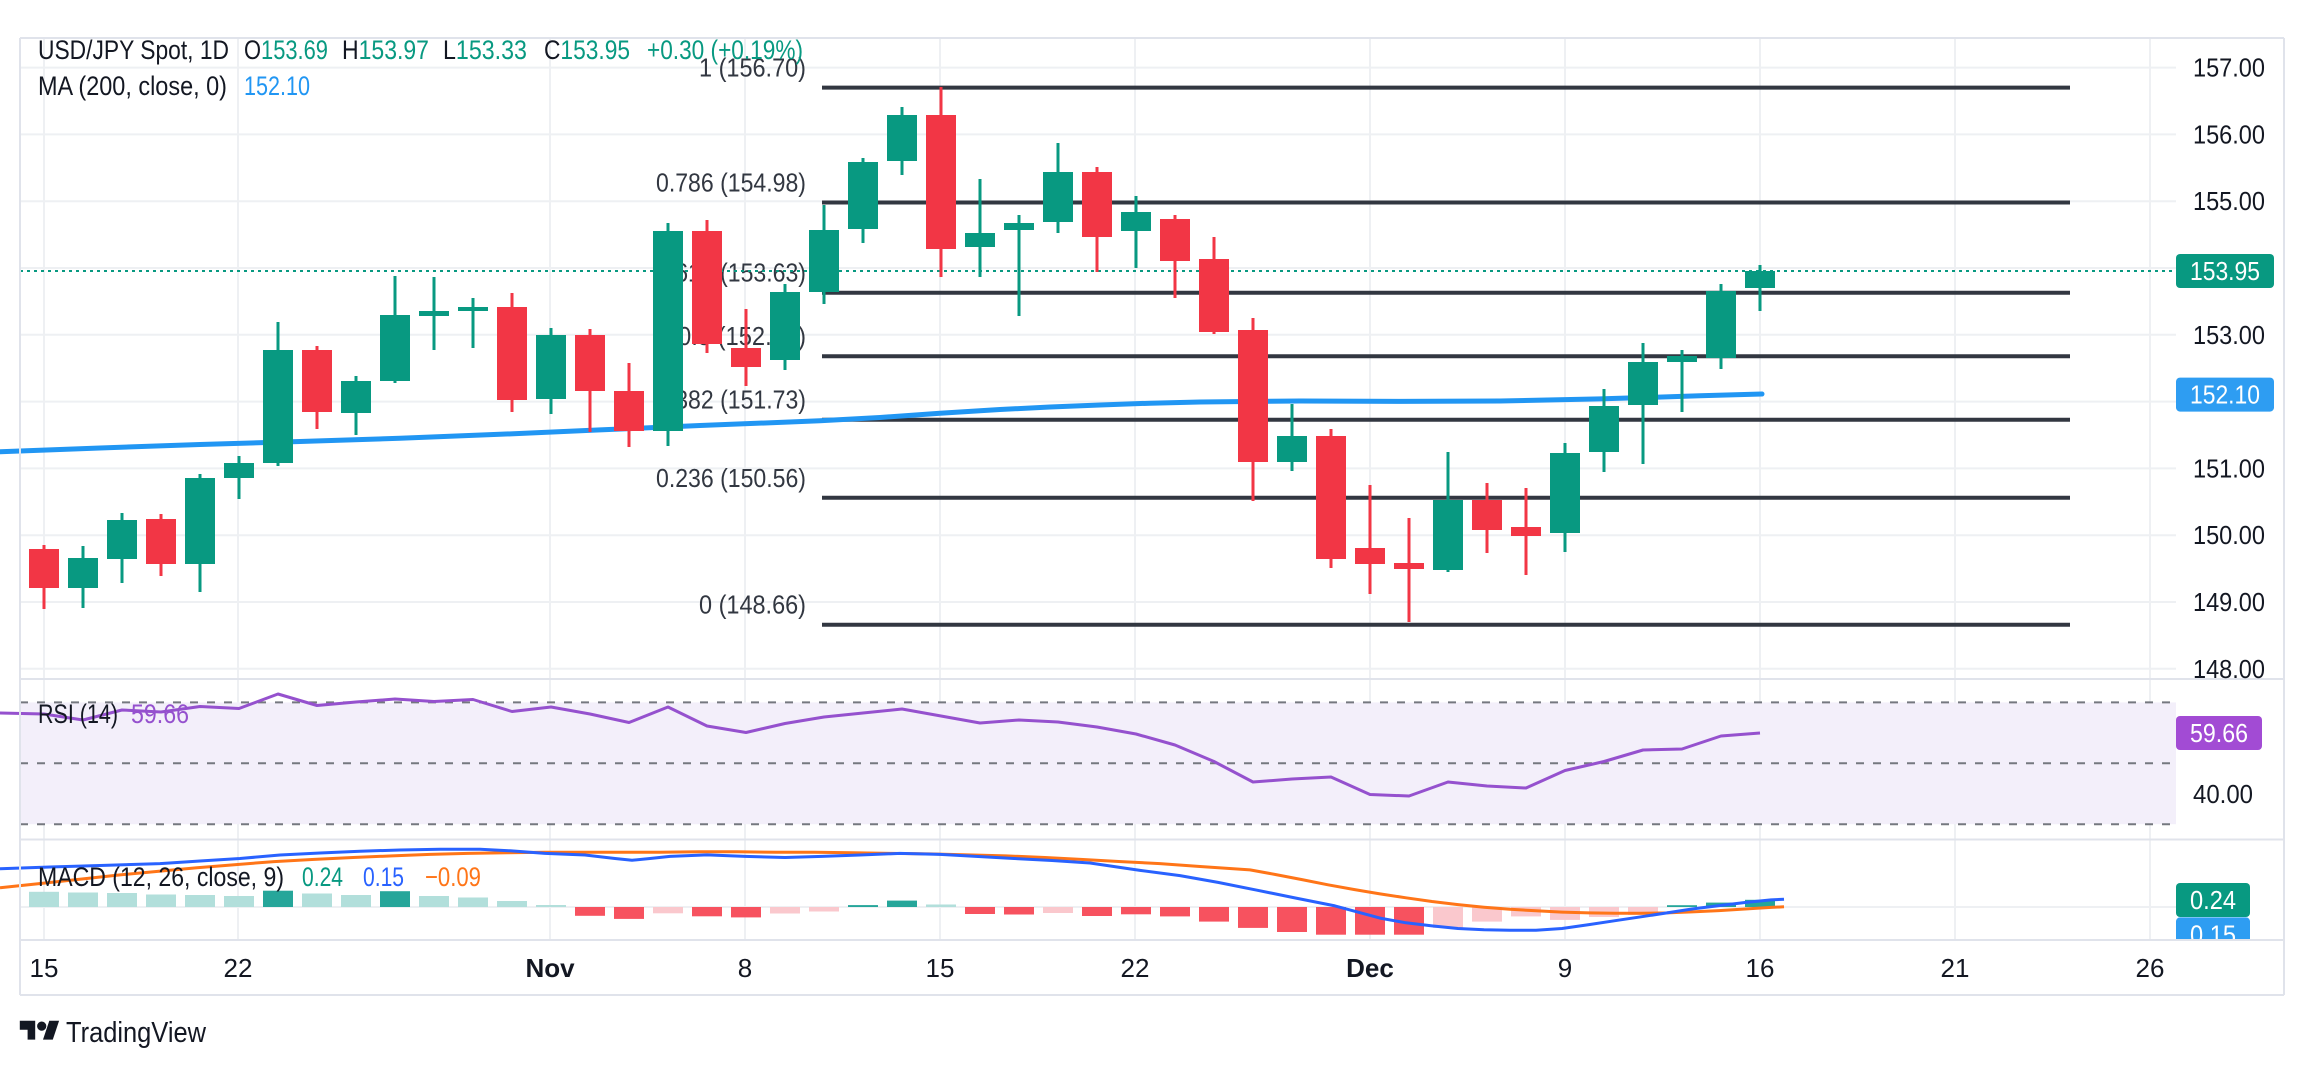  What do you see at coordinates (136, 1033) in the screenshot?
I see `svg-text: TradingView` at bounding box center [136, 1033].